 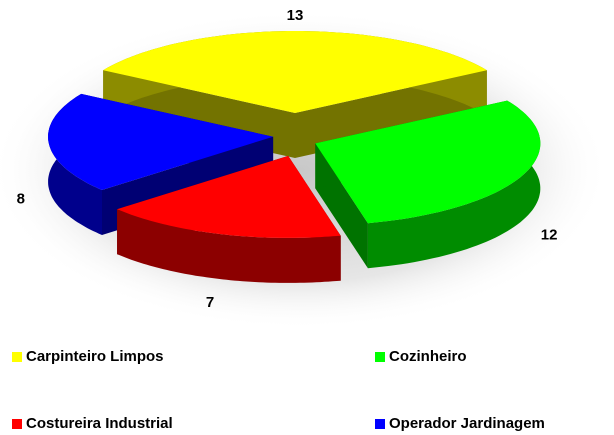 What do you see at coordinates (428, 356) in the screenshot?
I see `legend-label: Cozinheiro` at bounding box center [428, 356].